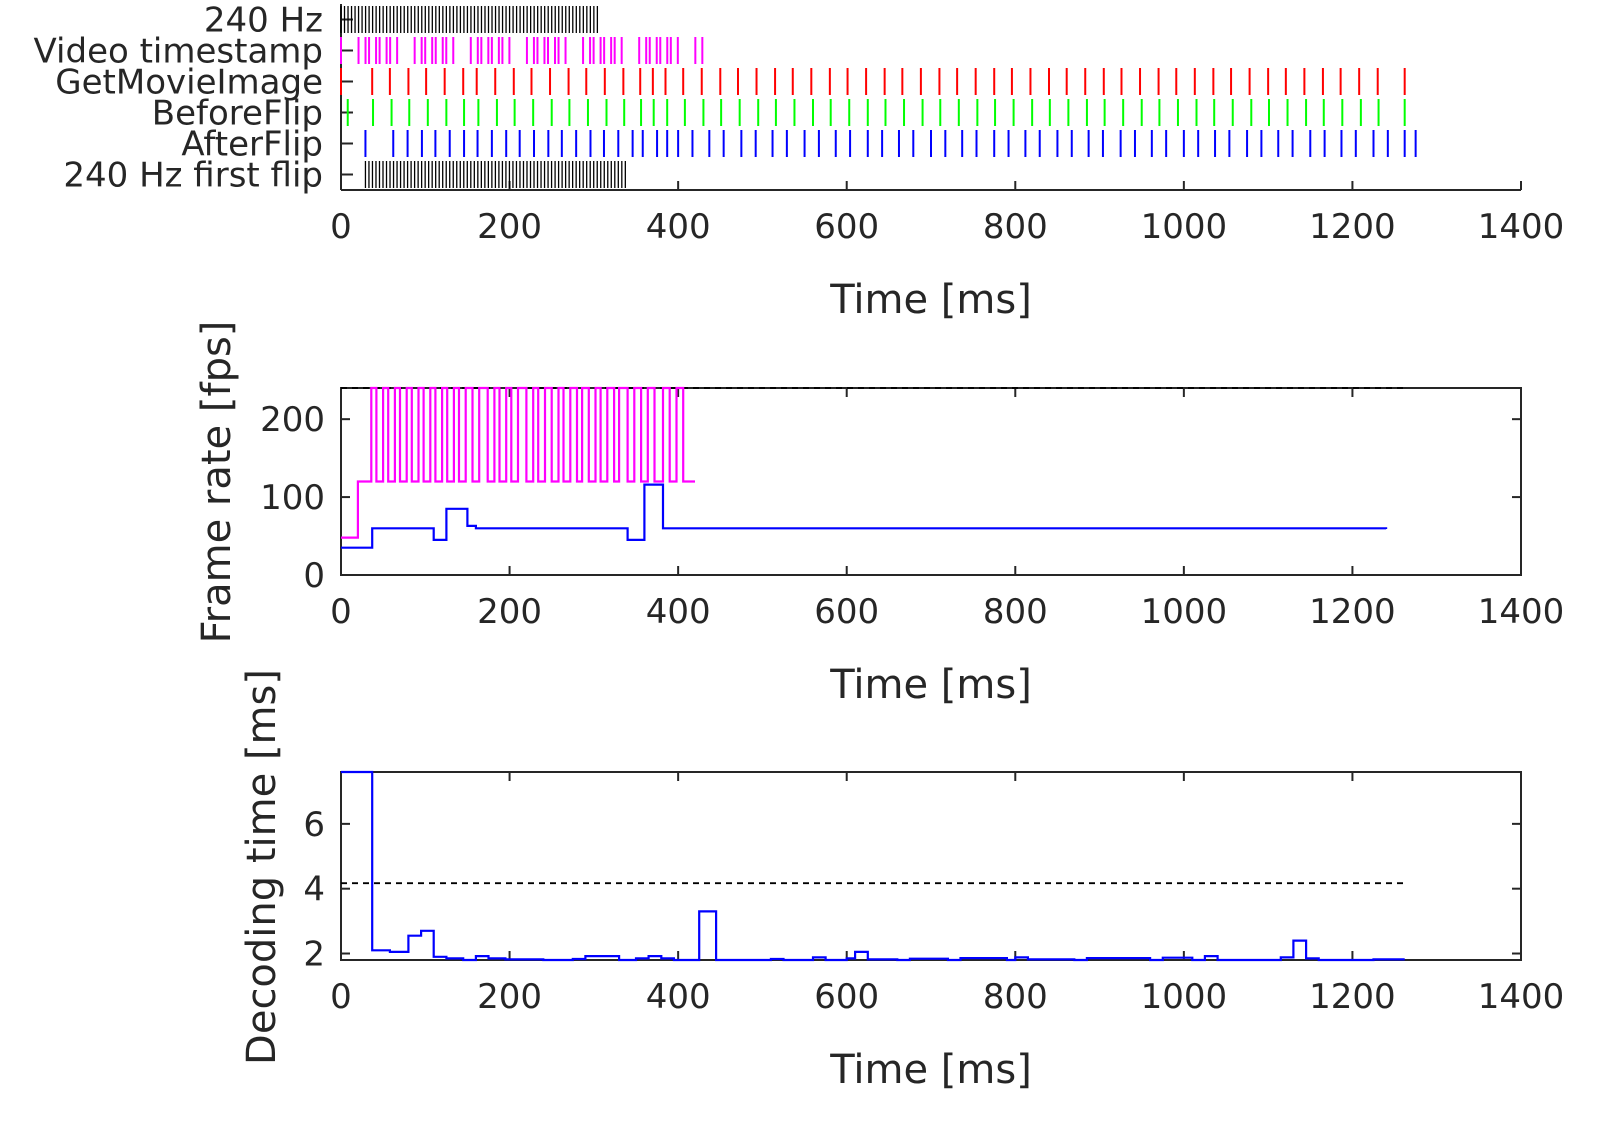 The image size is (1621, 1131). I want to click on frame-rate-y-tick-label: 200, so click(292, 420).